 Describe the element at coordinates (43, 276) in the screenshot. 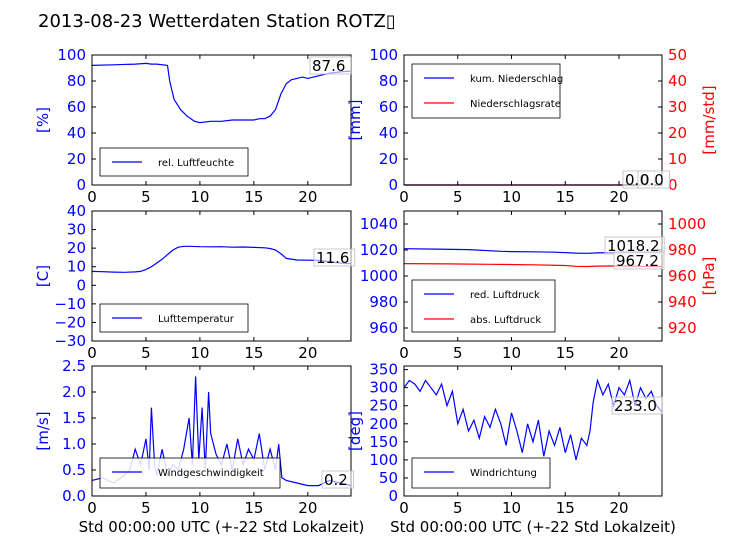

I see `y-axis-label: [C]` at that location.